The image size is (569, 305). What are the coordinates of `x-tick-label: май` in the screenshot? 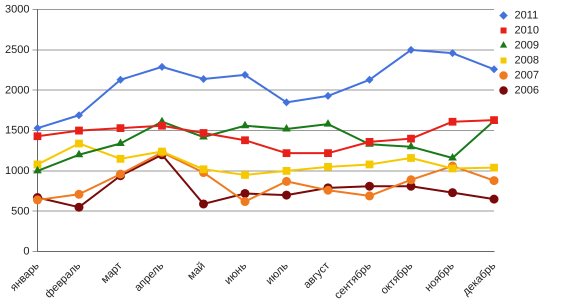 It's located at (196, 271).